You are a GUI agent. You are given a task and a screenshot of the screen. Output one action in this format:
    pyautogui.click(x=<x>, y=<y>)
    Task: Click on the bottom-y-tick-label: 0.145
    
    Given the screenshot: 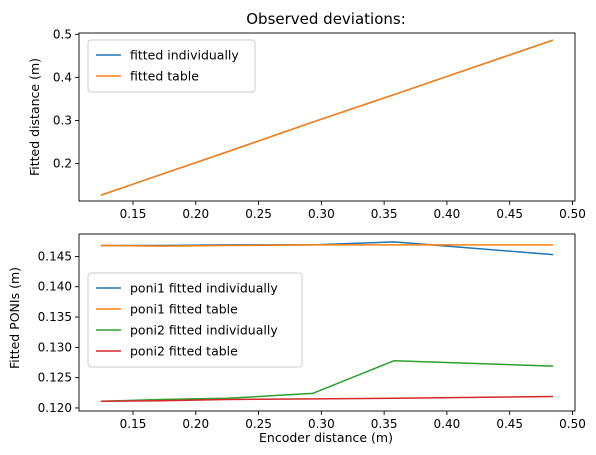 What is the action you would take?
    pyautogui.click(x=55, y=256)
    